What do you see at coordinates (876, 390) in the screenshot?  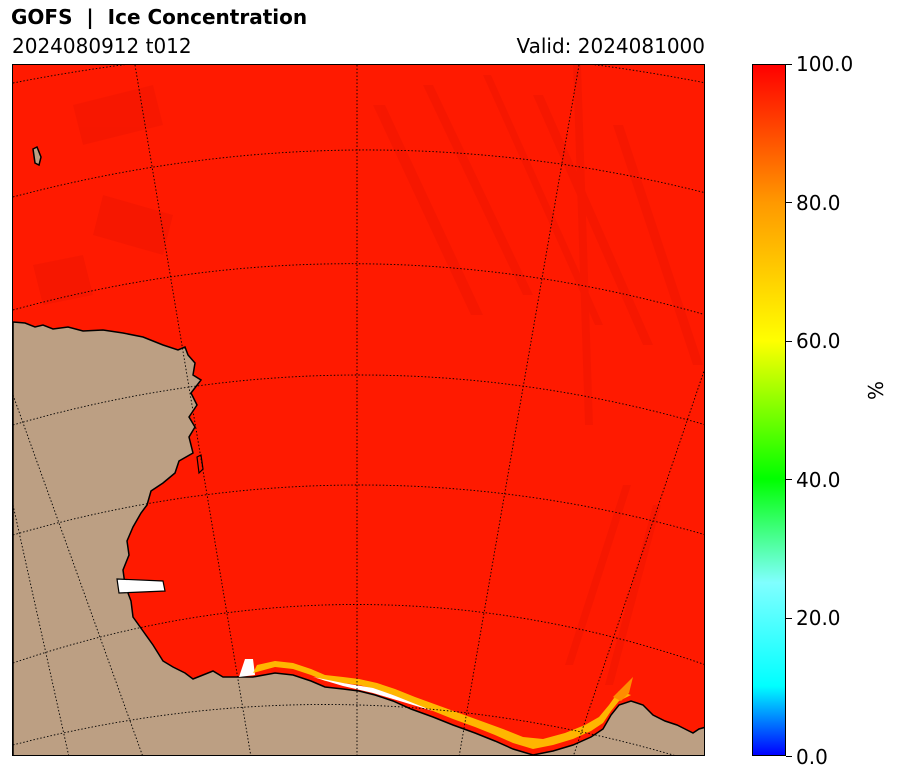 I see `colorbar-unit-label: %` at bounding box center [876, 390].